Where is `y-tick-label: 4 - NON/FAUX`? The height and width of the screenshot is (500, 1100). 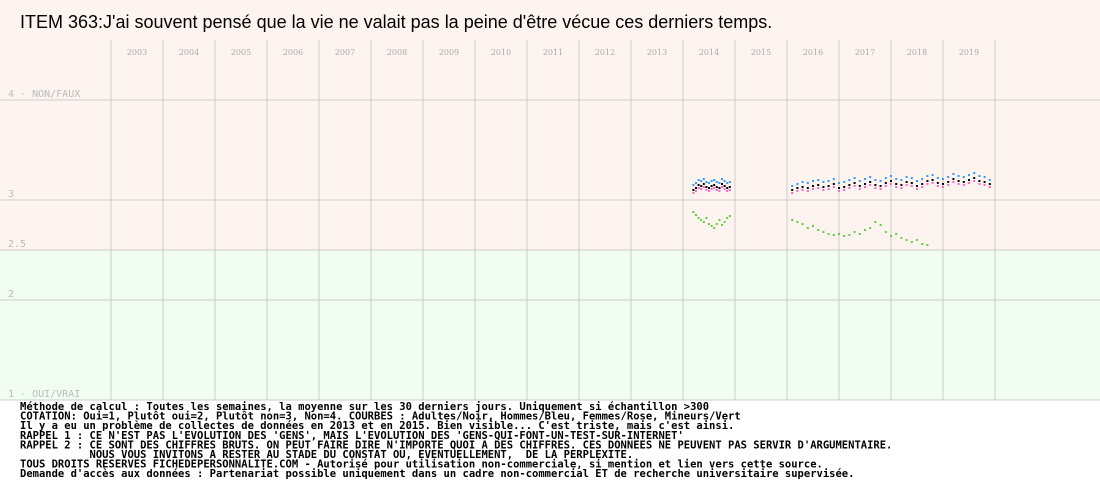
y-tick-label: 4 - NON/FAUX is located at coordinates (44, 94).